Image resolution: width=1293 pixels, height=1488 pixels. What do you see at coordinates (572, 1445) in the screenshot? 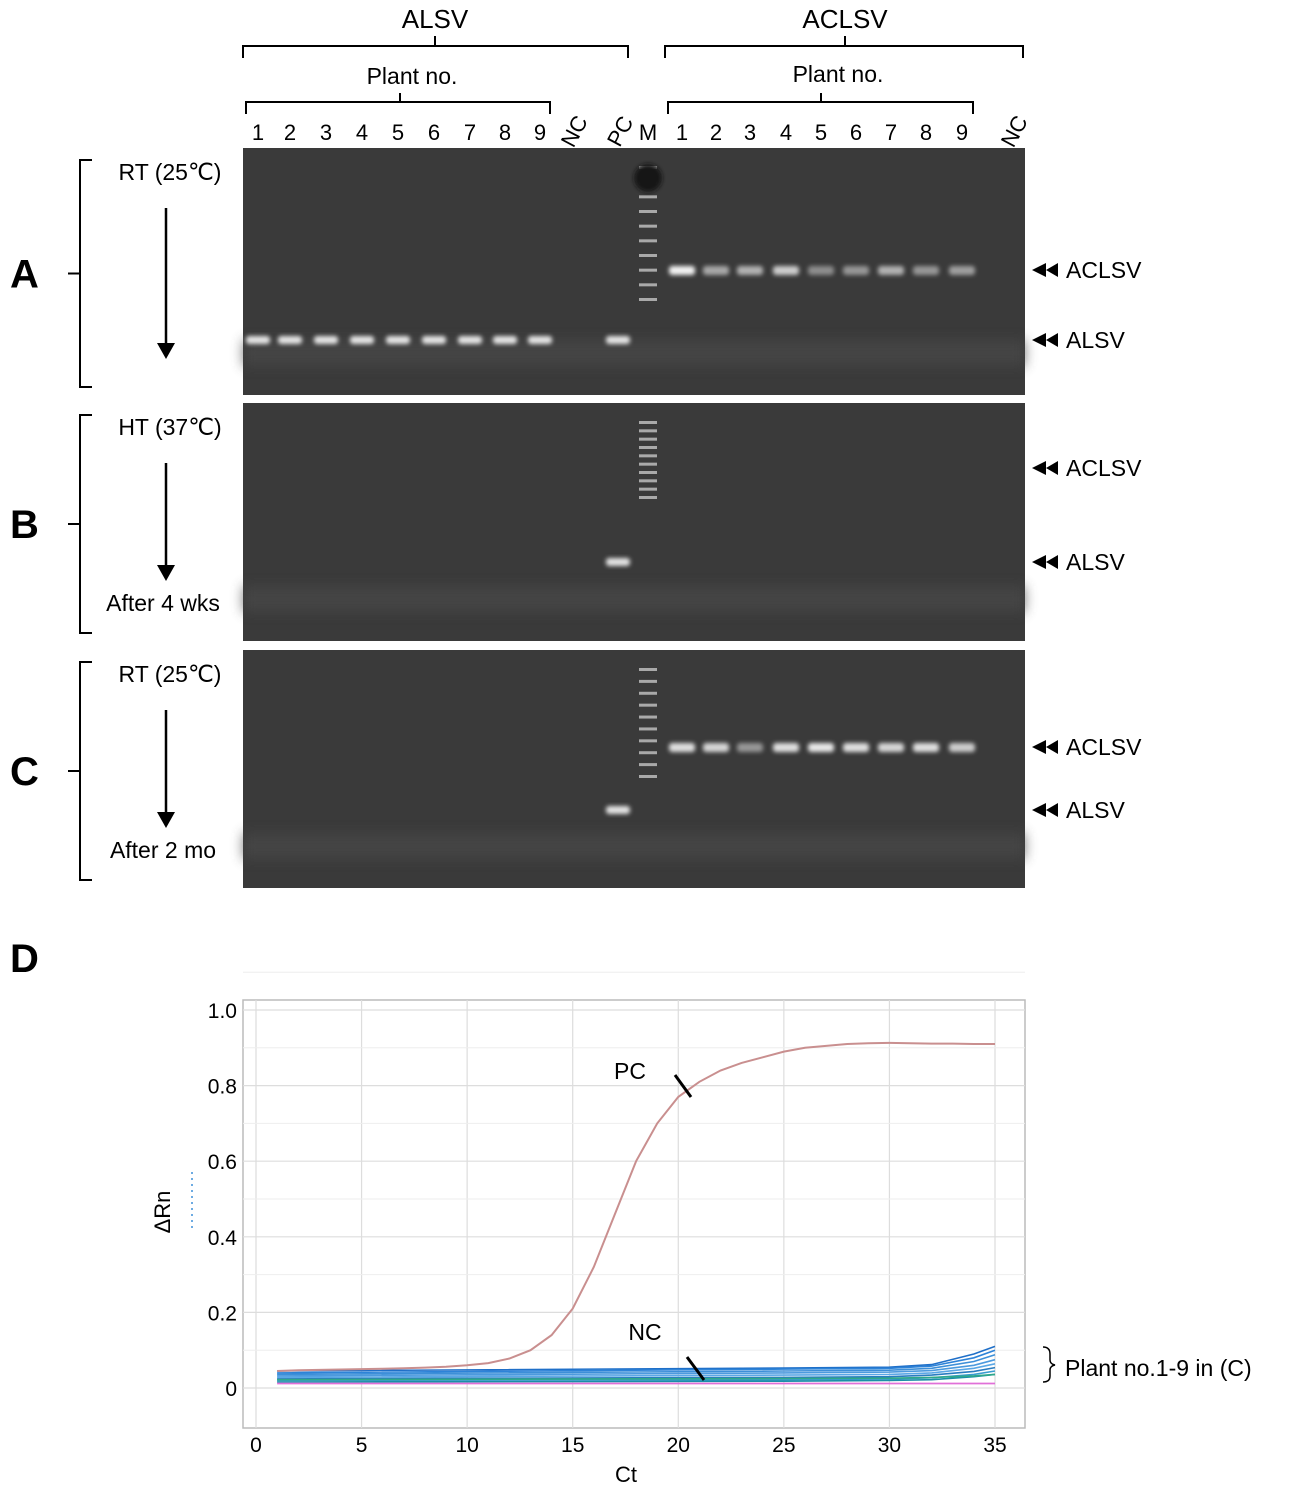
I see `x-tick-label: 15` at bounding box center [572, 1445].